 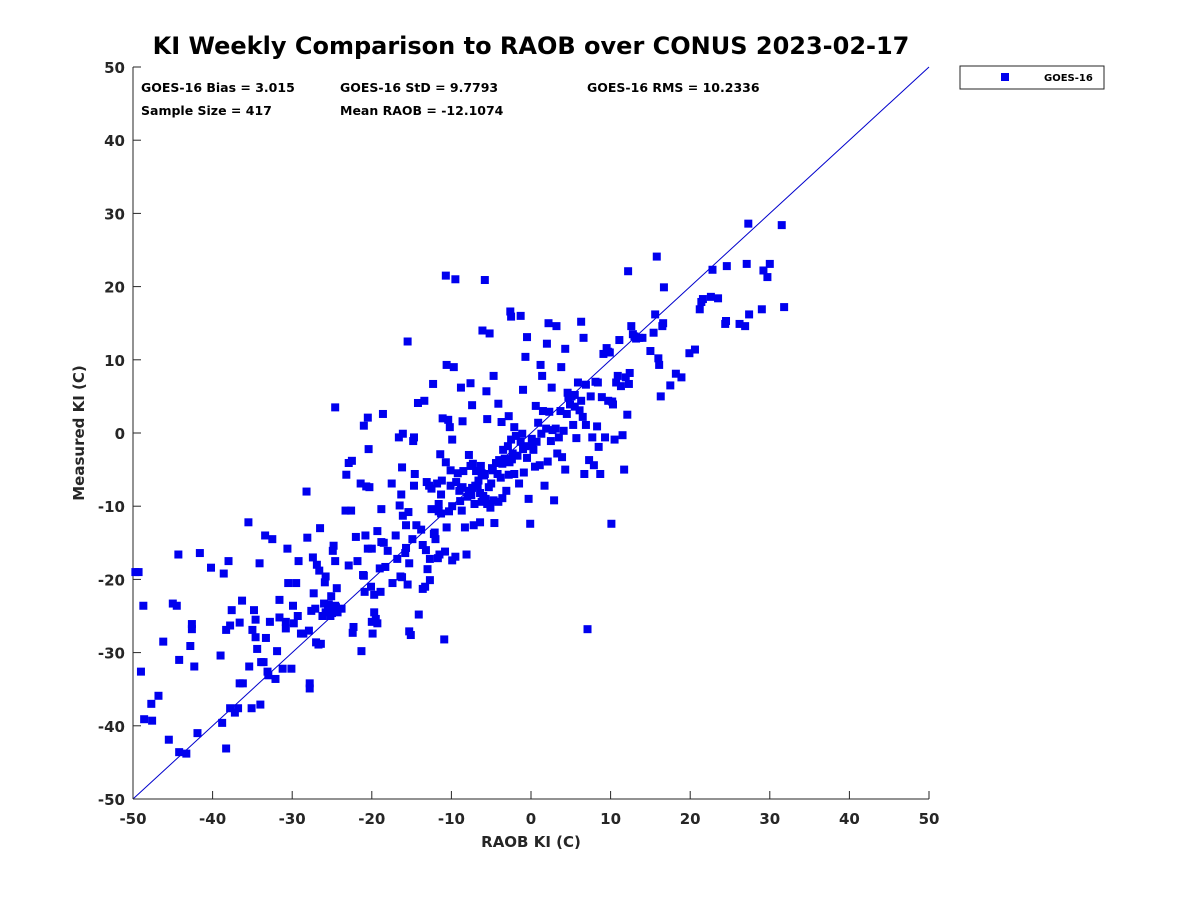 What do you see at coordinates (531, 819) in the screenshot?
I see `x-tick-label: 0` at bounding box center [531, 819].